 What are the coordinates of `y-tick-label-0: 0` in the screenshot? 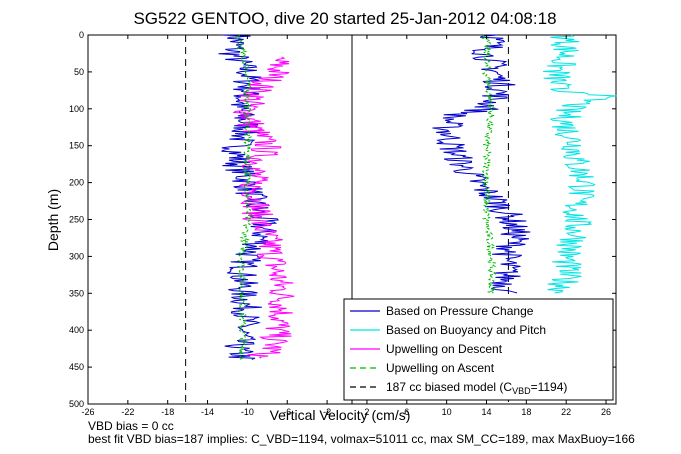 It's located at (81, 35).